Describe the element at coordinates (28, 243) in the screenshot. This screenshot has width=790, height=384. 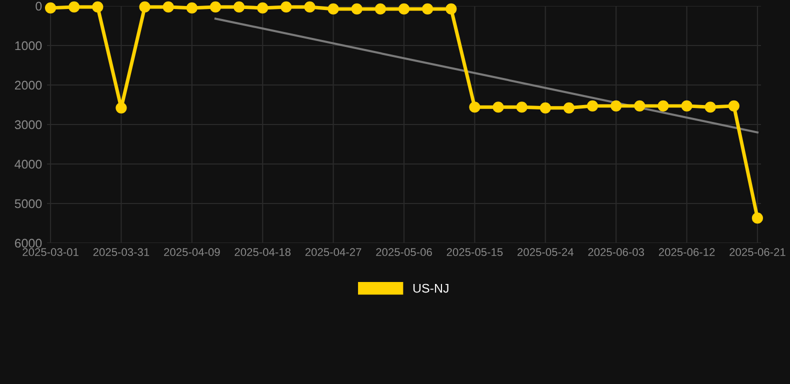
I see `y-tick-label: 6000` at that location.